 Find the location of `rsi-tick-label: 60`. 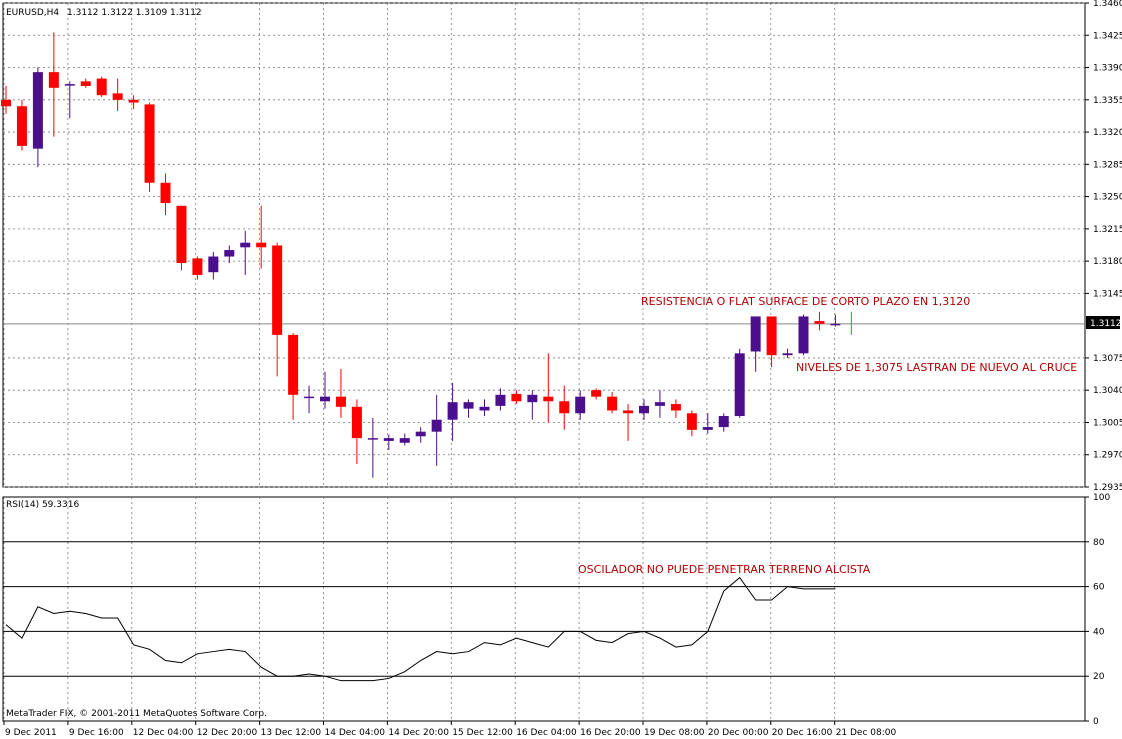

rsi-tick-label: 60 is located at coordinates (1099, 588).